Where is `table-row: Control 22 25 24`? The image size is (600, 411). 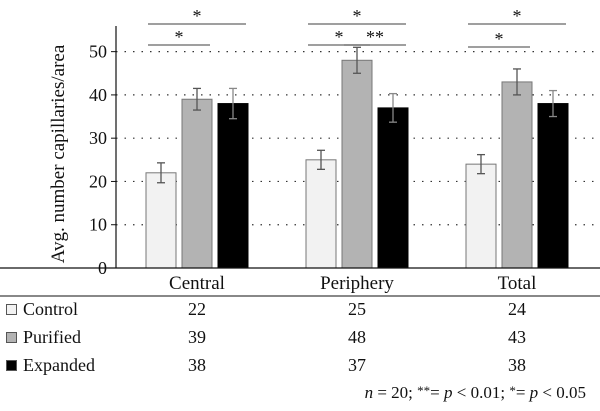
table-row: Control 22 25 24 is located at coordinates (300, 309).